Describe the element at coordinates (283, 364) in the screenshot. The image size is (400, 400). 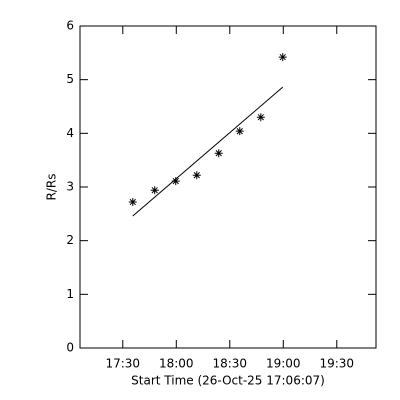
I see `x-tick-label: 19:00` at that location.